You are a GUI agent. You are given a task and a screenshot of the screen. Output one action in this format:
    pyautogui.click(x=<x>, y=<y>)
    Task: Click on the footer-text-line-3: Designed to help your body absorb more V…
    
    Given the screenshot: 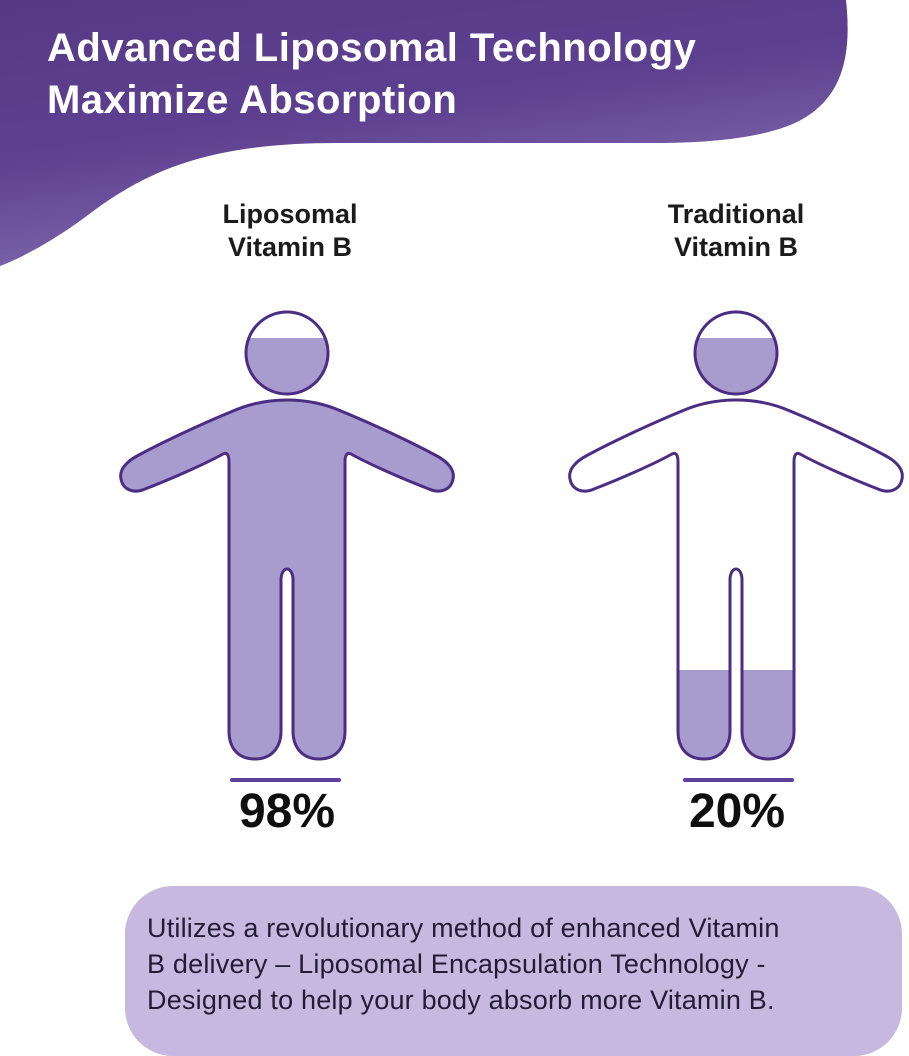 What is the action you would take?
    pyautogui.click(x=461, y=1000)
    